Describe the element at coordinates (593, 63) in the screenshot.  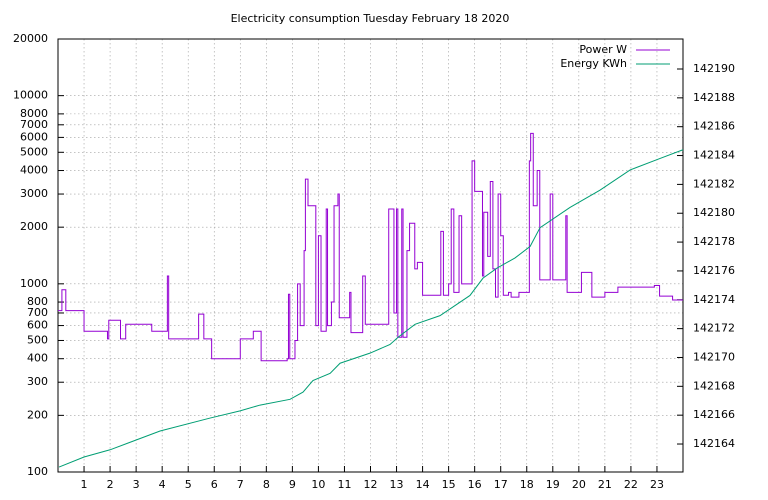
I see `legend-label: Energy KWh` at that location.